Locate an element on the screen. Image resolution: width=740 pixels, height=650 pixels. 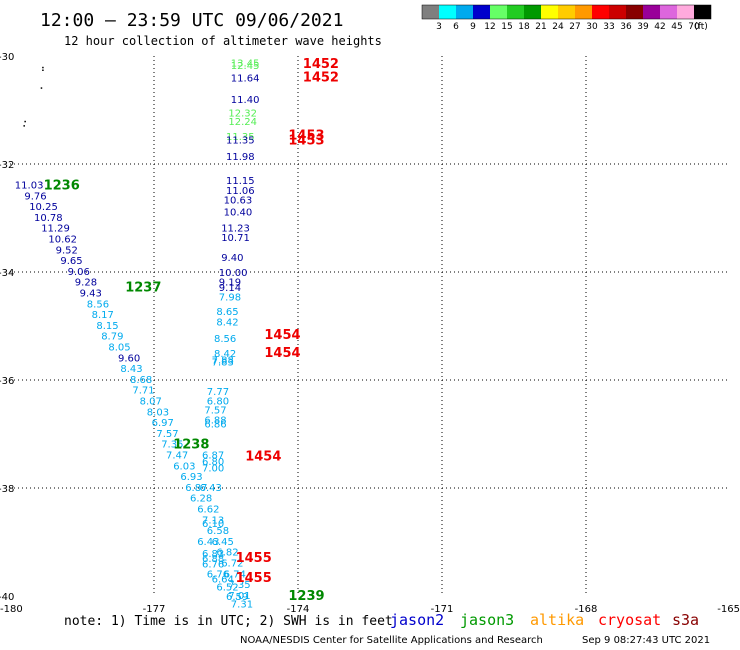
swh-value: 10.25 is located at coordinates (43, 207).